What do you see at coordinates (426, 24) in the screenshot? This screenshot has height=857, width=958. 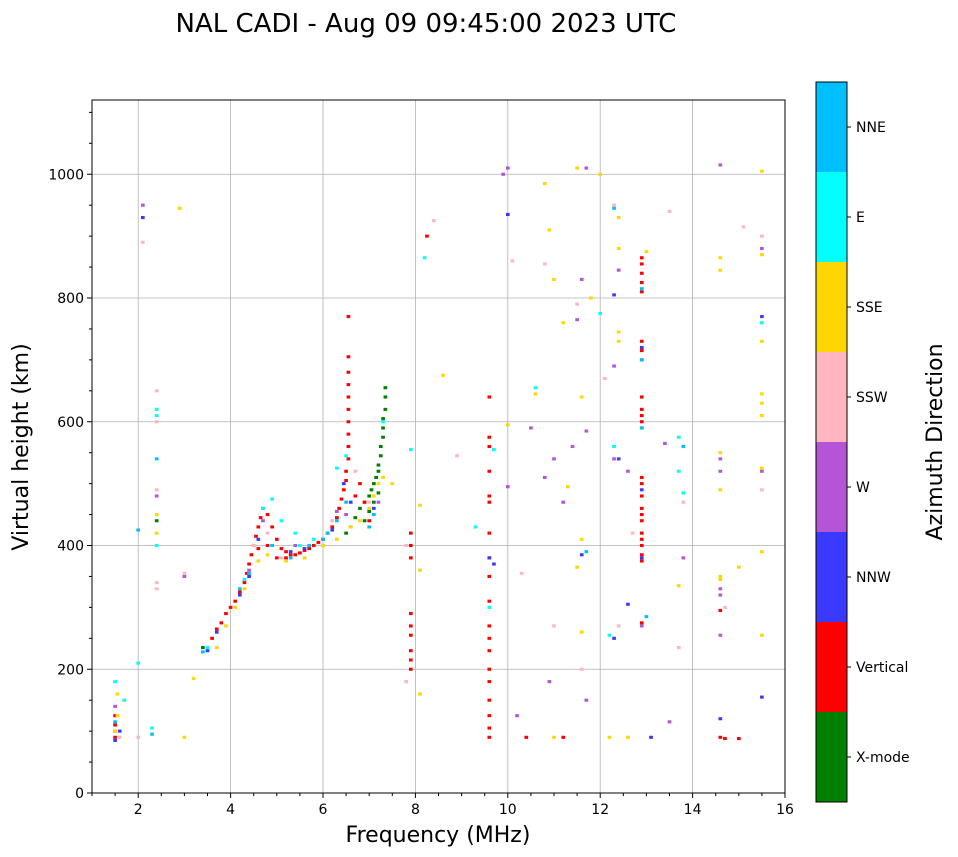 I see `chart-title: NAL CADI - Aug 09 09:45:00 2023 UTC` at bounding box center [426, 24].